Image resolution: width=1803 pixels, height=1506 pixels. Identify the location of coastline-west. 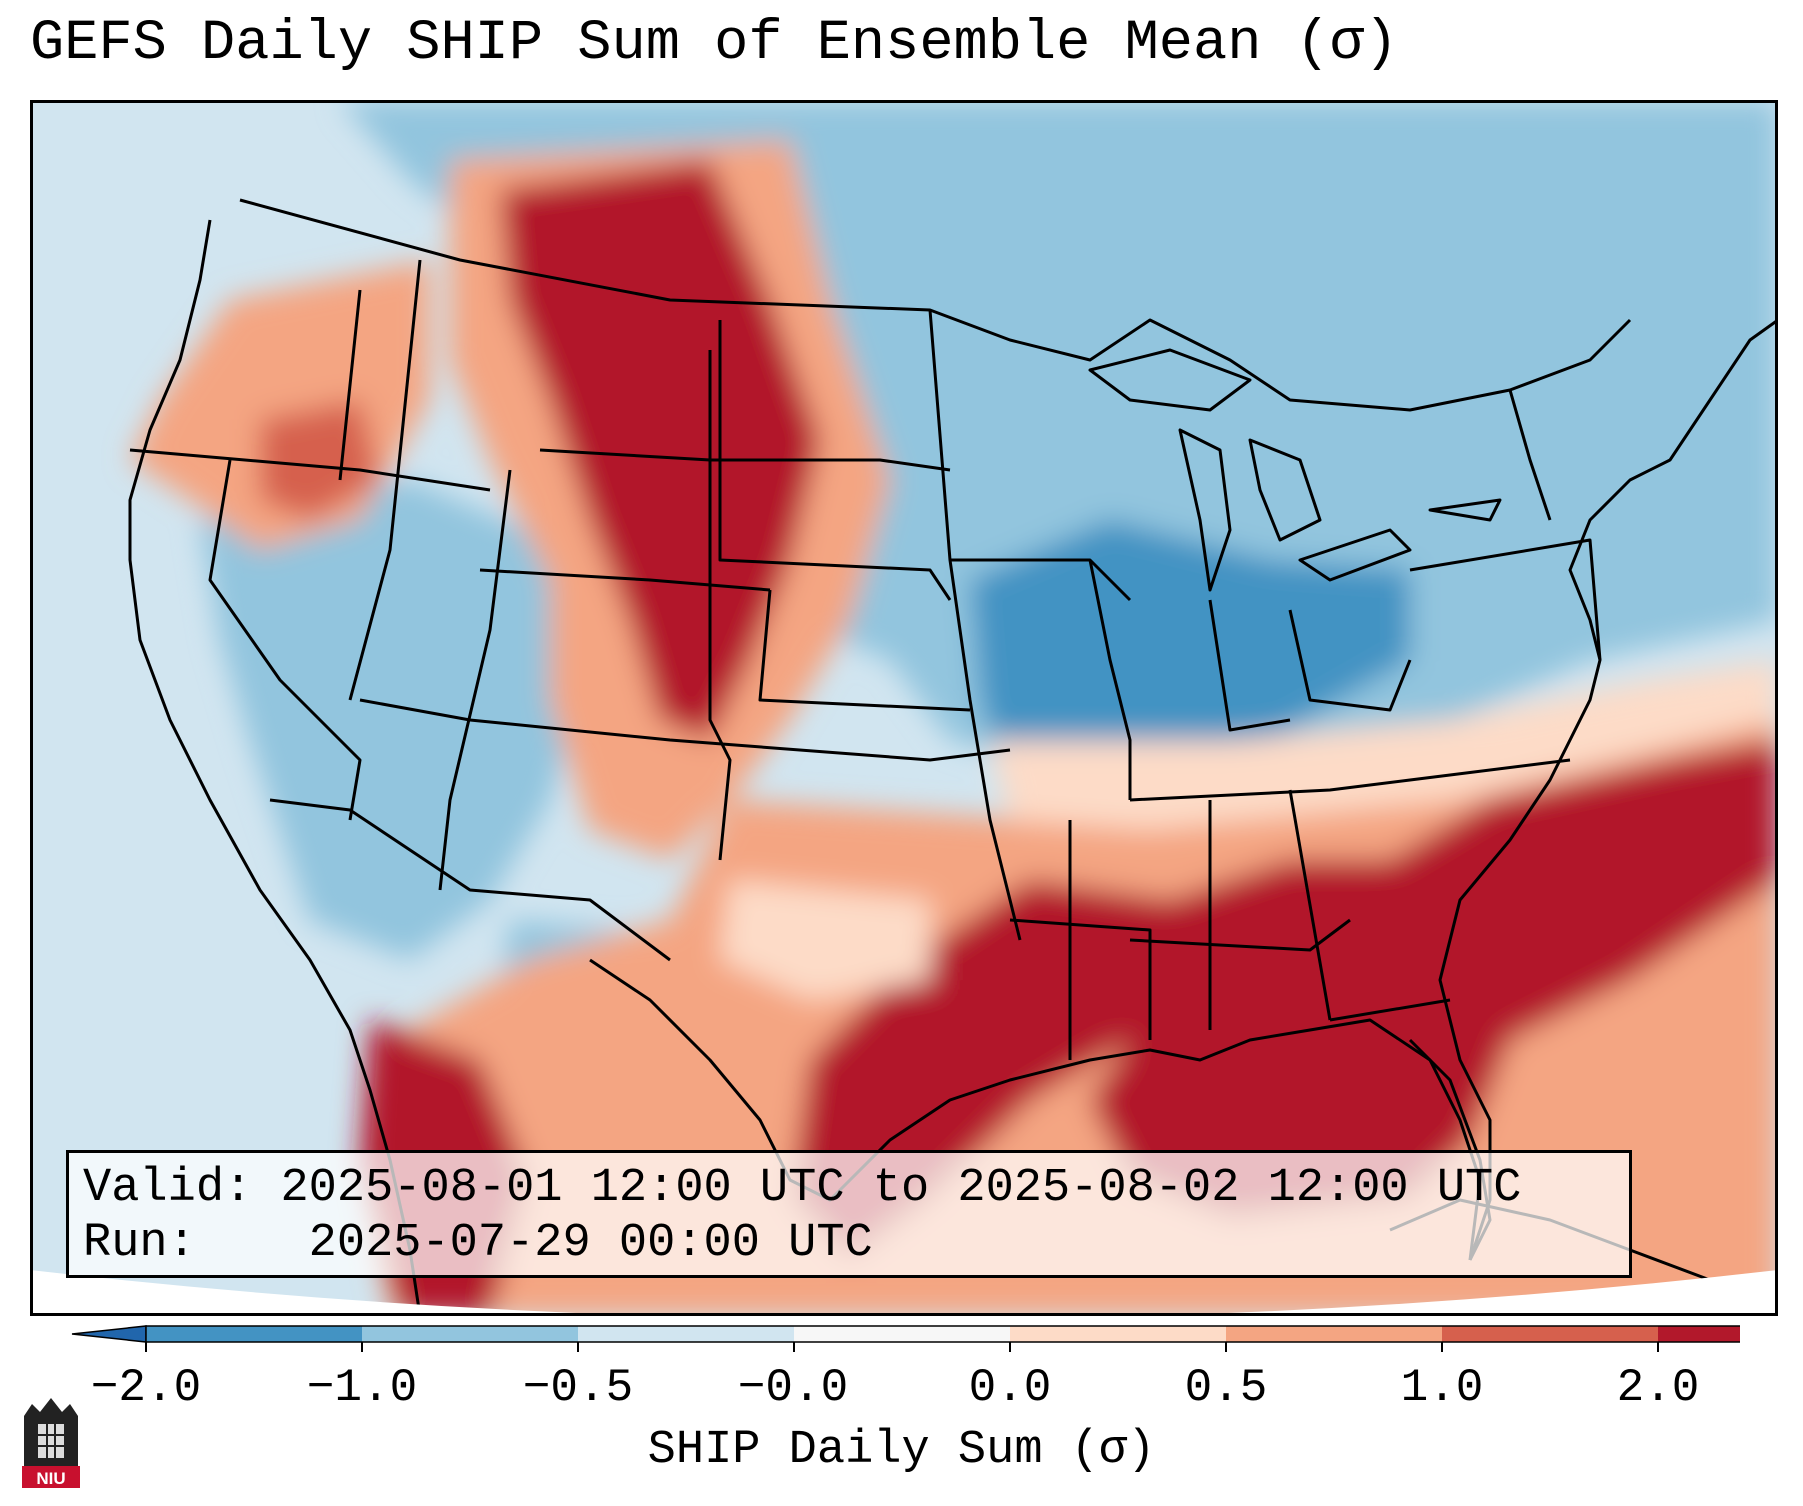
(275, 767).